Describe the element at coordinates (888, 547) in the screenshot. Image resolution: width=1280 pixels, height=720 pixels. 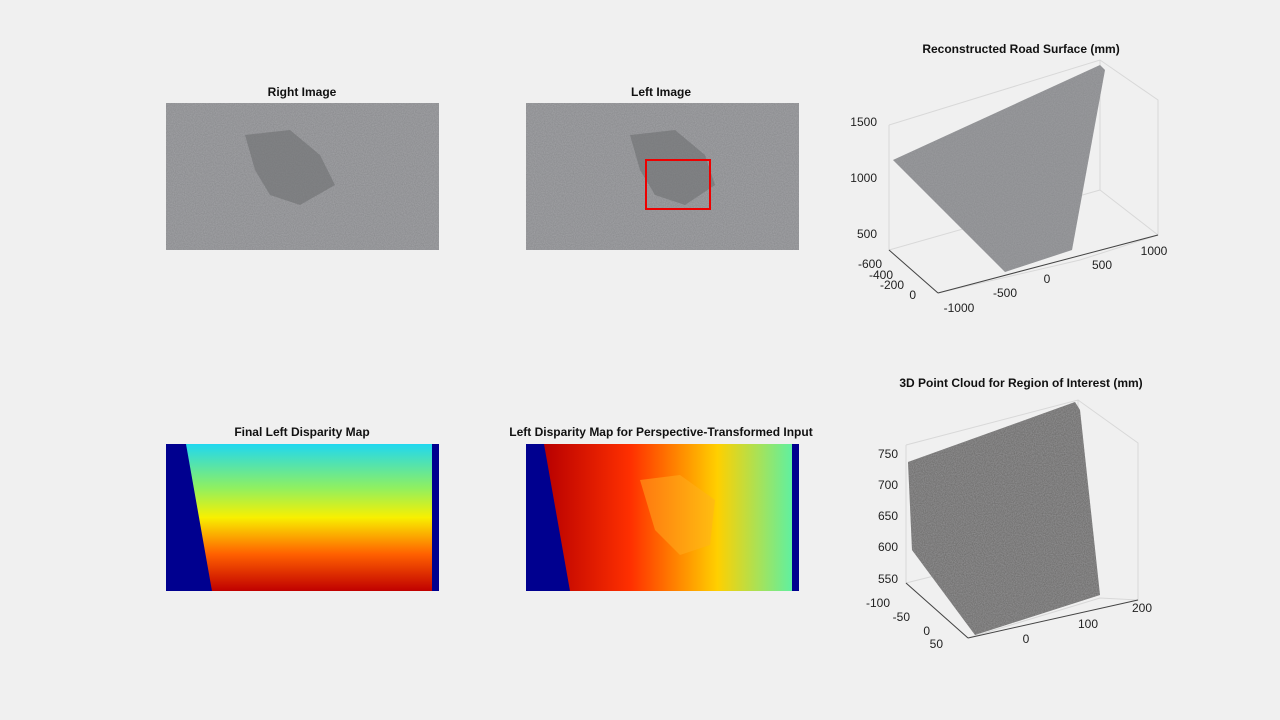
I see `z-tick-label: 600` at that location.